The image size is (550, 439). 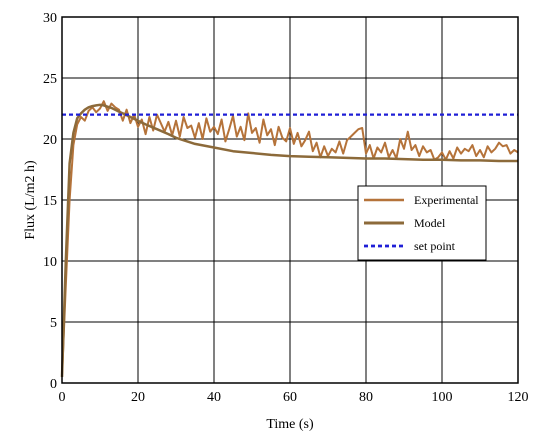 What do you see at coordinates (62, 397) in the screenshot?
I see `x-tick-label: 0` at bounding box center [62, 397].